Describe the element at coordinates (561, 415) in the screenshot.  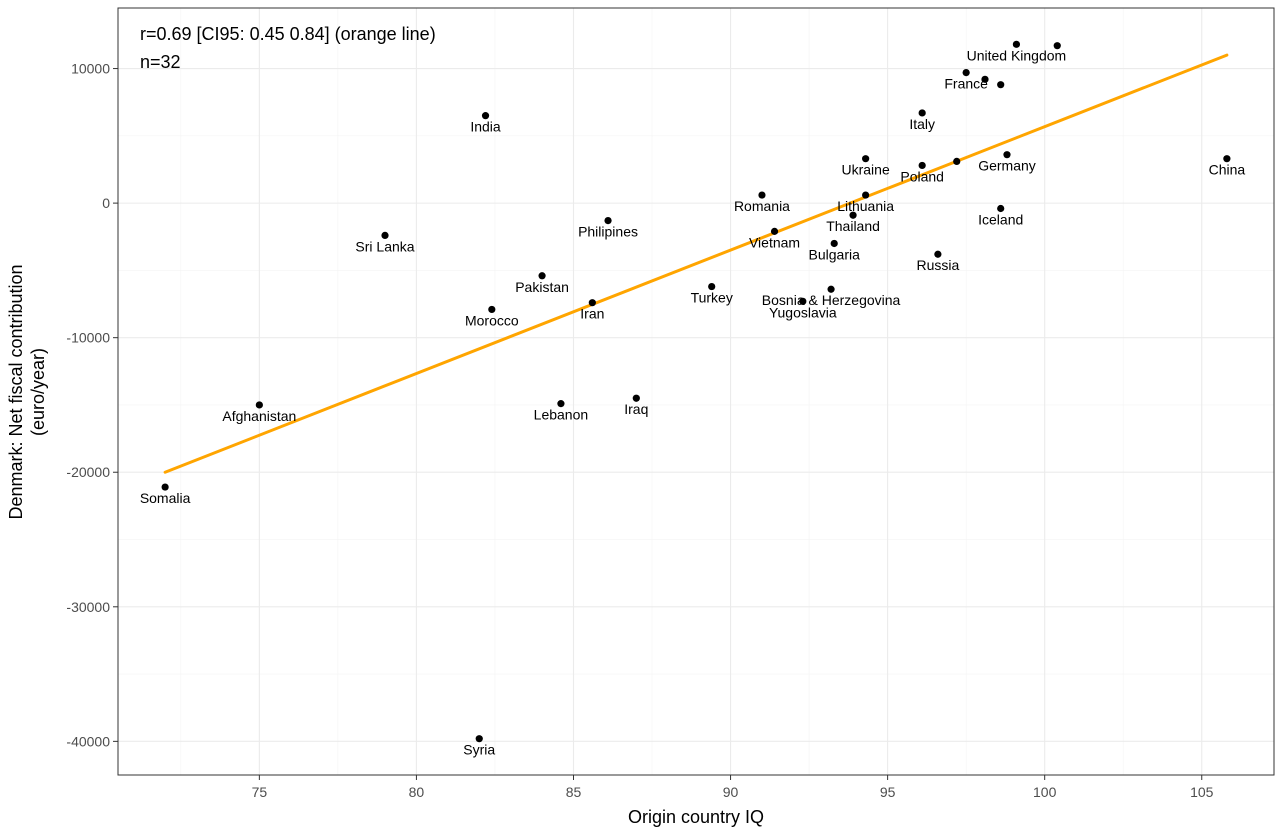
I see `point-label: Lebanon` at that location.